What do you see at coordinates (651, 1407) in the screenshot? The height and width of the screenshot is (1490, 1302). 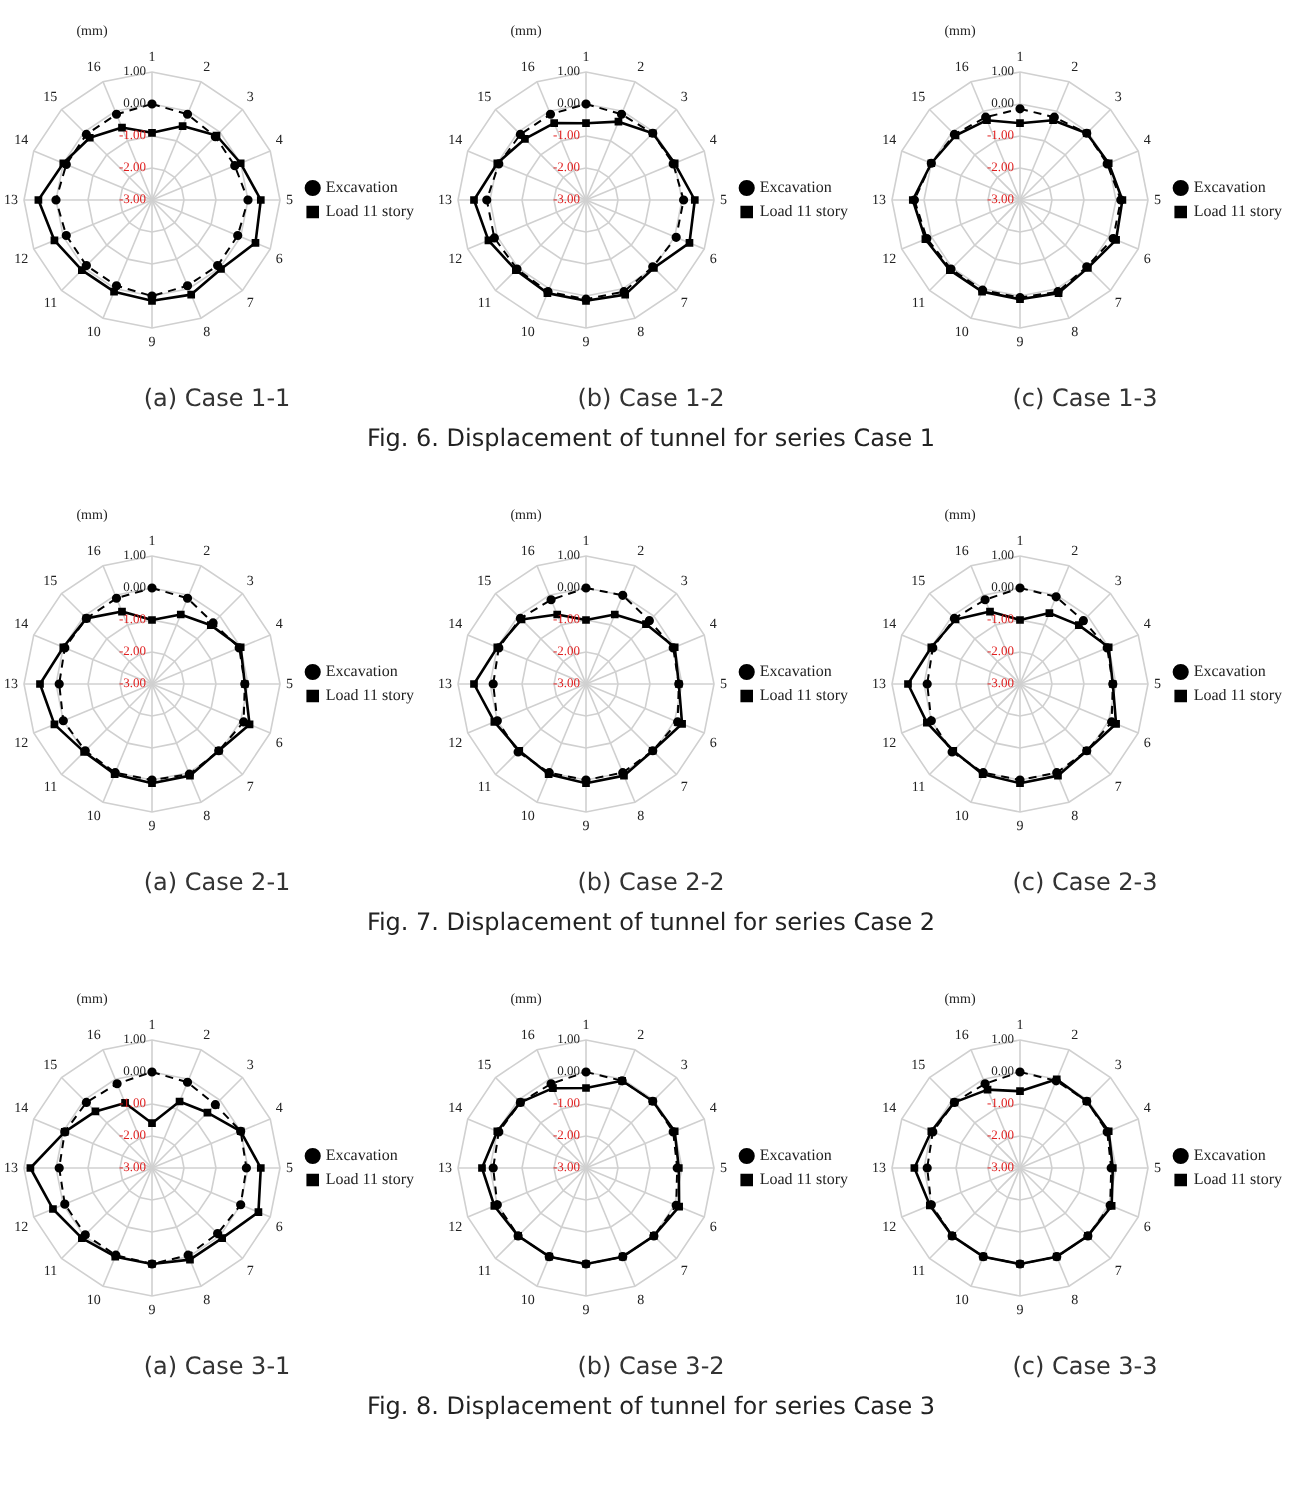 I see `caption: Fig. 8. Displacement of tunnel for series Case 3` at bounding box center [651, 1407].